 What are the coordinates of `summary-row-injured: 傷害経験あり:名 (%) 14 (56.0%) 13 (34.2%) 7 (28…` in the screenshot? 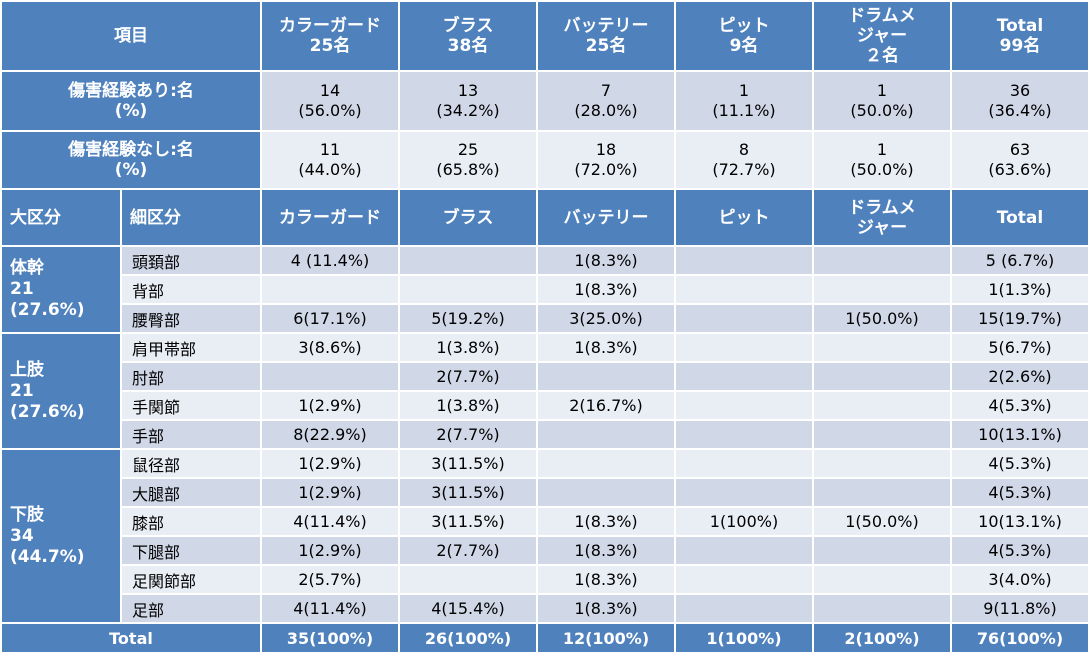 It's located at (544, 101).